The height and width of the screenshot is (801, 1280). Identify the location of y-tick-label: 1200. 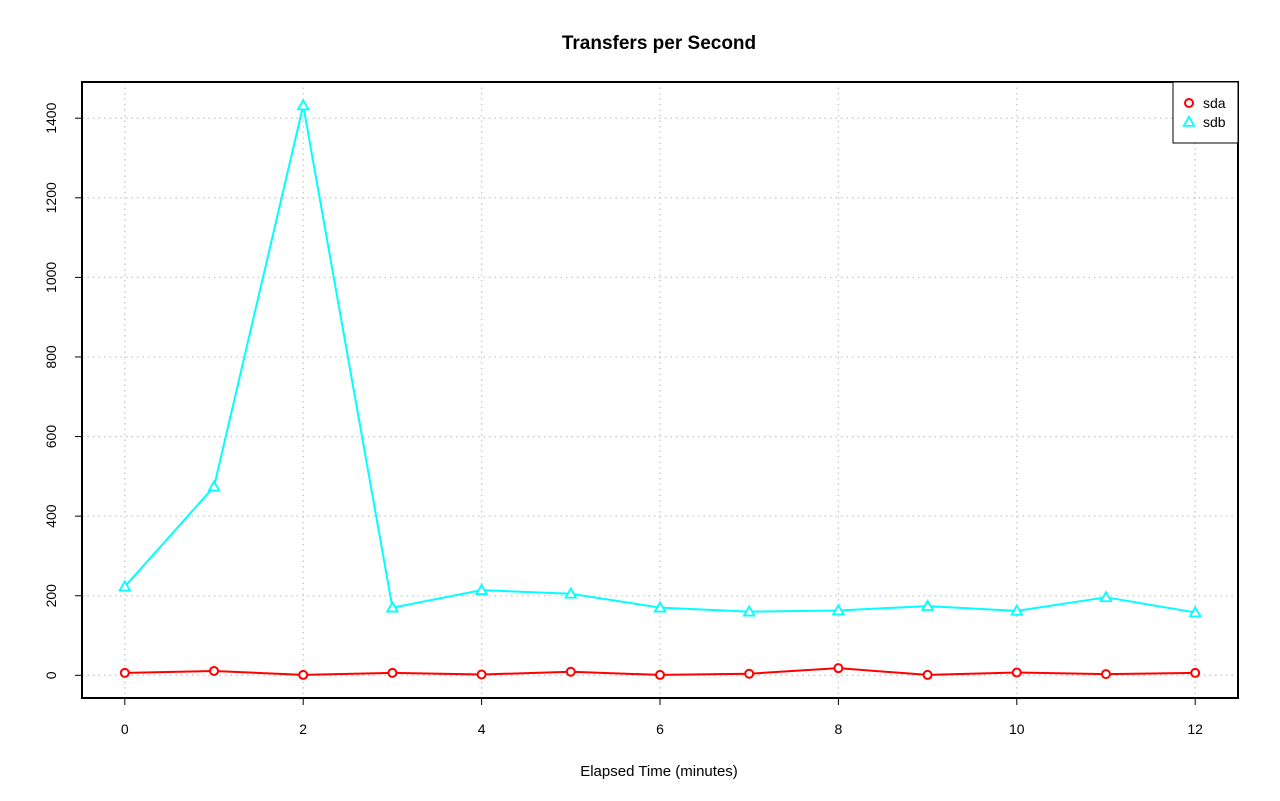
(51, 197).